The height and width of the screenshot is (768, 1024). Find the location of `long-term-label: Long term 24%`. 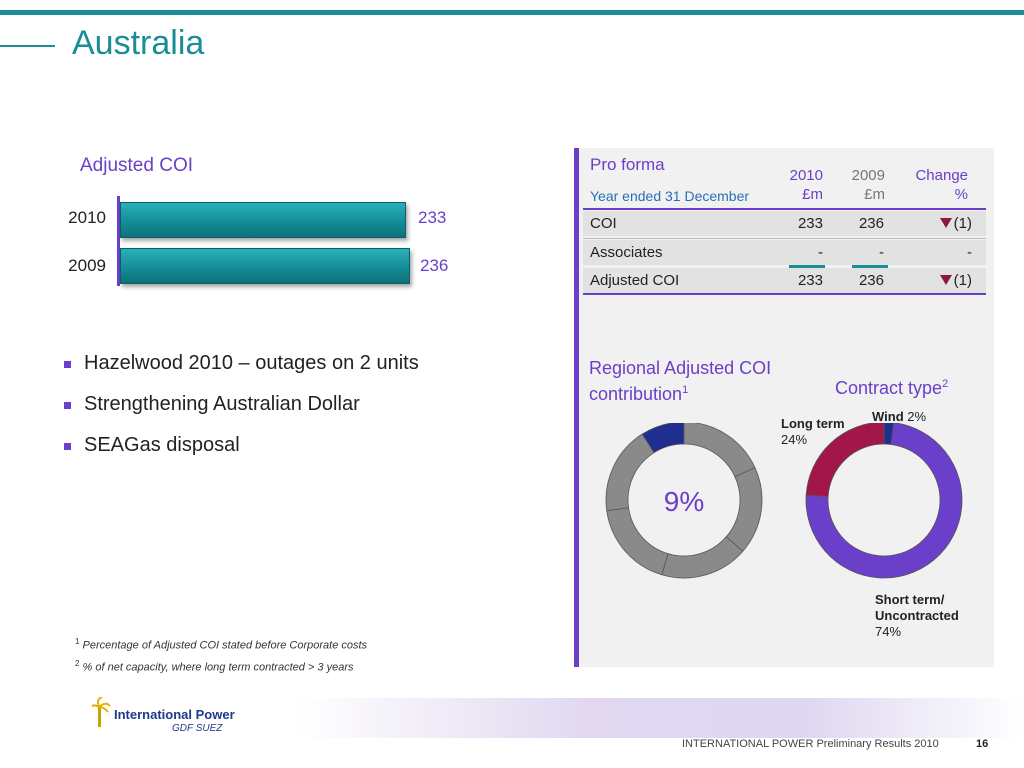

long-term-label: Long term 24% is located at coordinates (813, 431).